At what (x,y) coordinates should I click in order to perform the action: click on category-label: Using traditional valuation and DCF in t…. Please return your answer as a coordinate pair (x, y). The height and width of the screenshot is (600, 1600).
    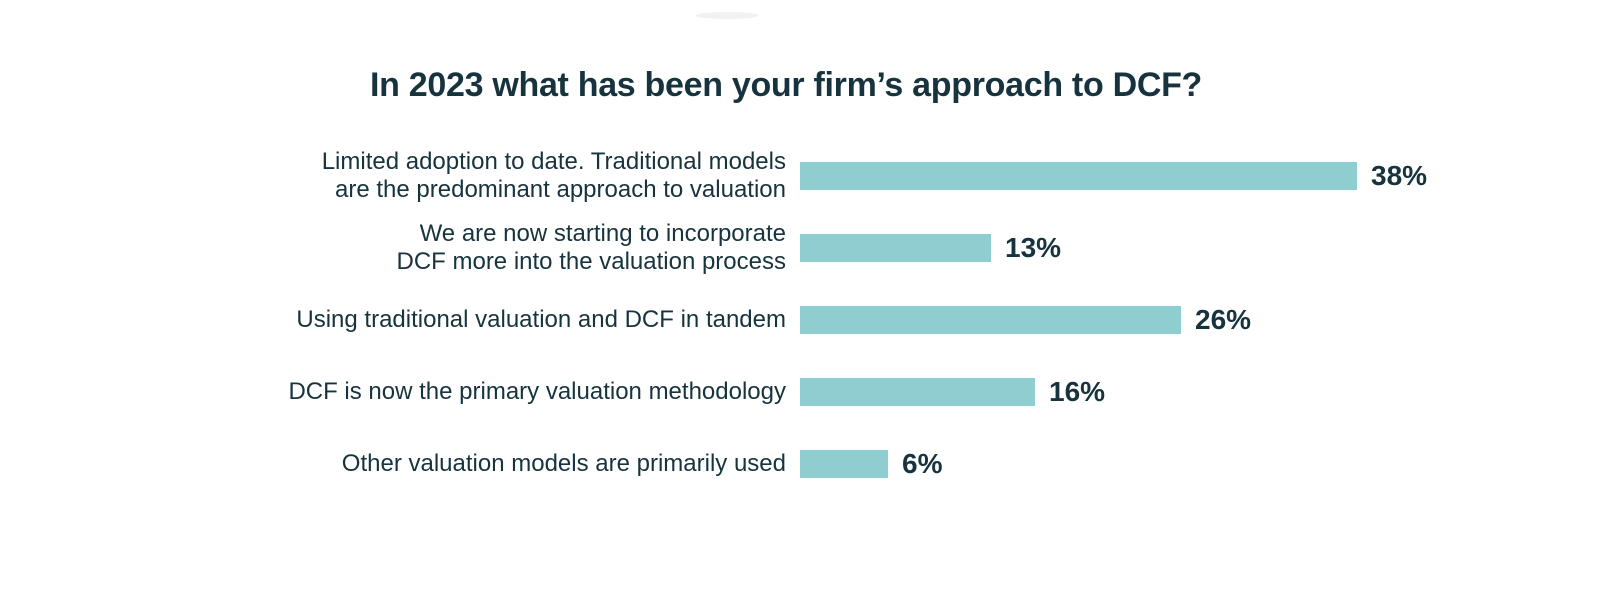
    Looking at the image, I should click on (541, 319).